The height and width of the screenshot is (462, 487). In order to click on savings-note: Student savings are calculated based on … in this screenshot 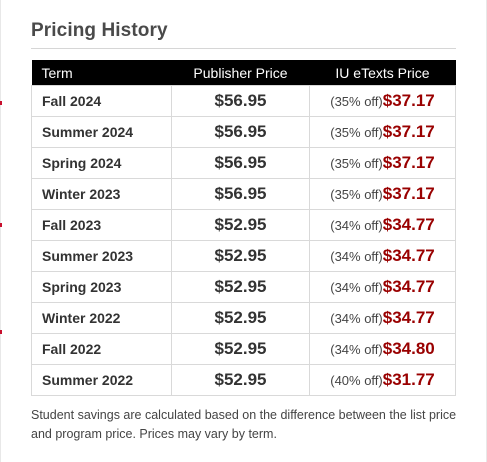, I will do `click(244, 424)`.